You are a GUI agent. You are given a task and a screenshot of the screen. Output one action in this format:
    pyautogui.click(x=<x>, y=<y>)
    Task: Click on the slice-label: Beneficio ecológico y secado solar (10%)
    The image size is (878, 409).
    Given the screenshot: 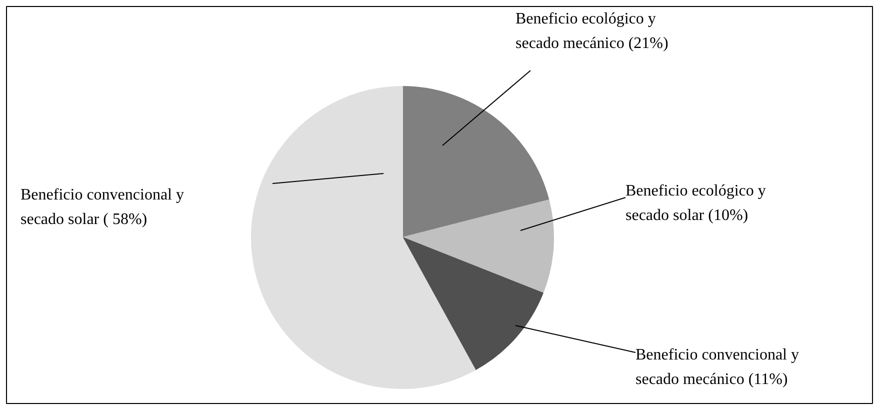 What is the action you would take?
    pyautogui.click(x=696, y=203)
    